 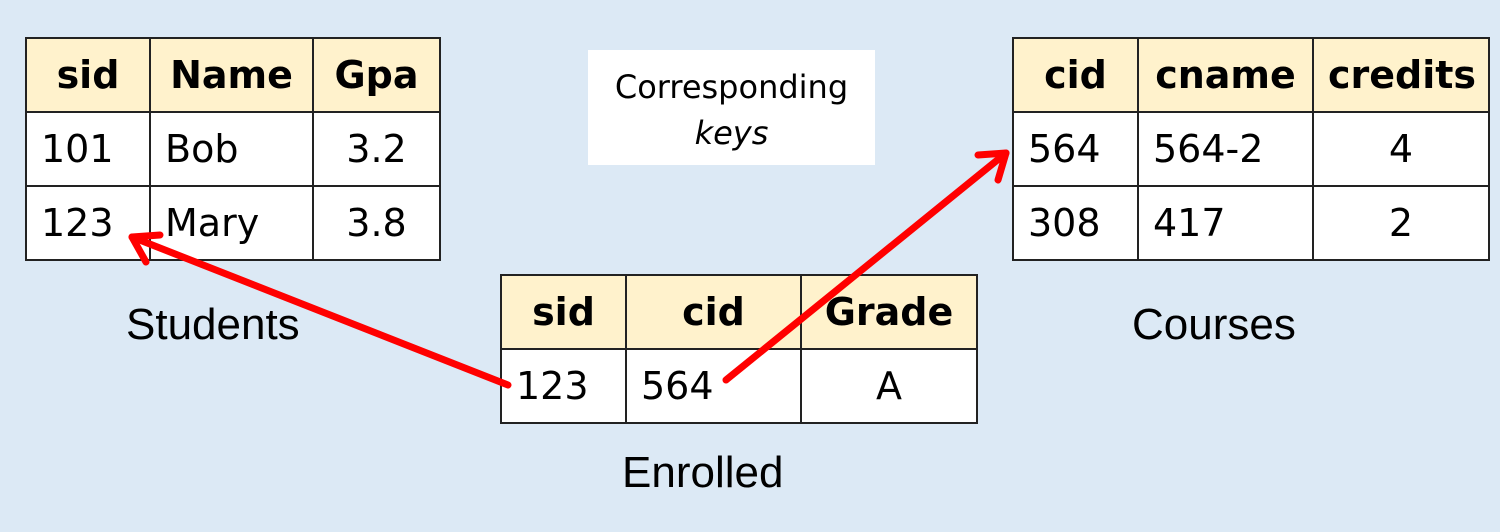 What do you see at coordinates (1225, 75) in the screenshot?
I see `column-header: cname` at bounding box center [1225, 75].